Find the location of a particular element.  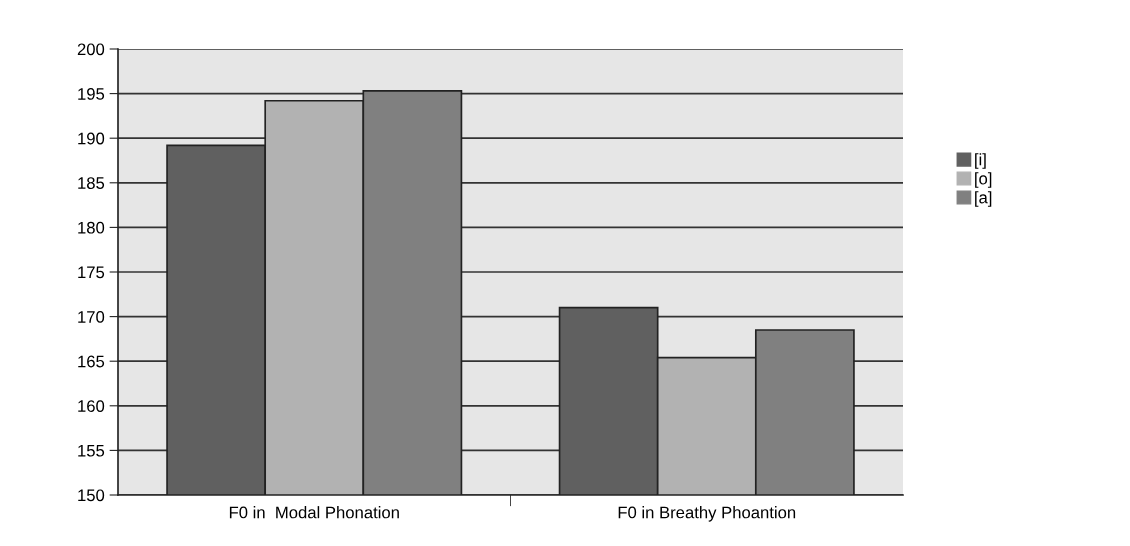

x-tick-label: F0 in Modal Phonation is located at coordinates (314, 512).